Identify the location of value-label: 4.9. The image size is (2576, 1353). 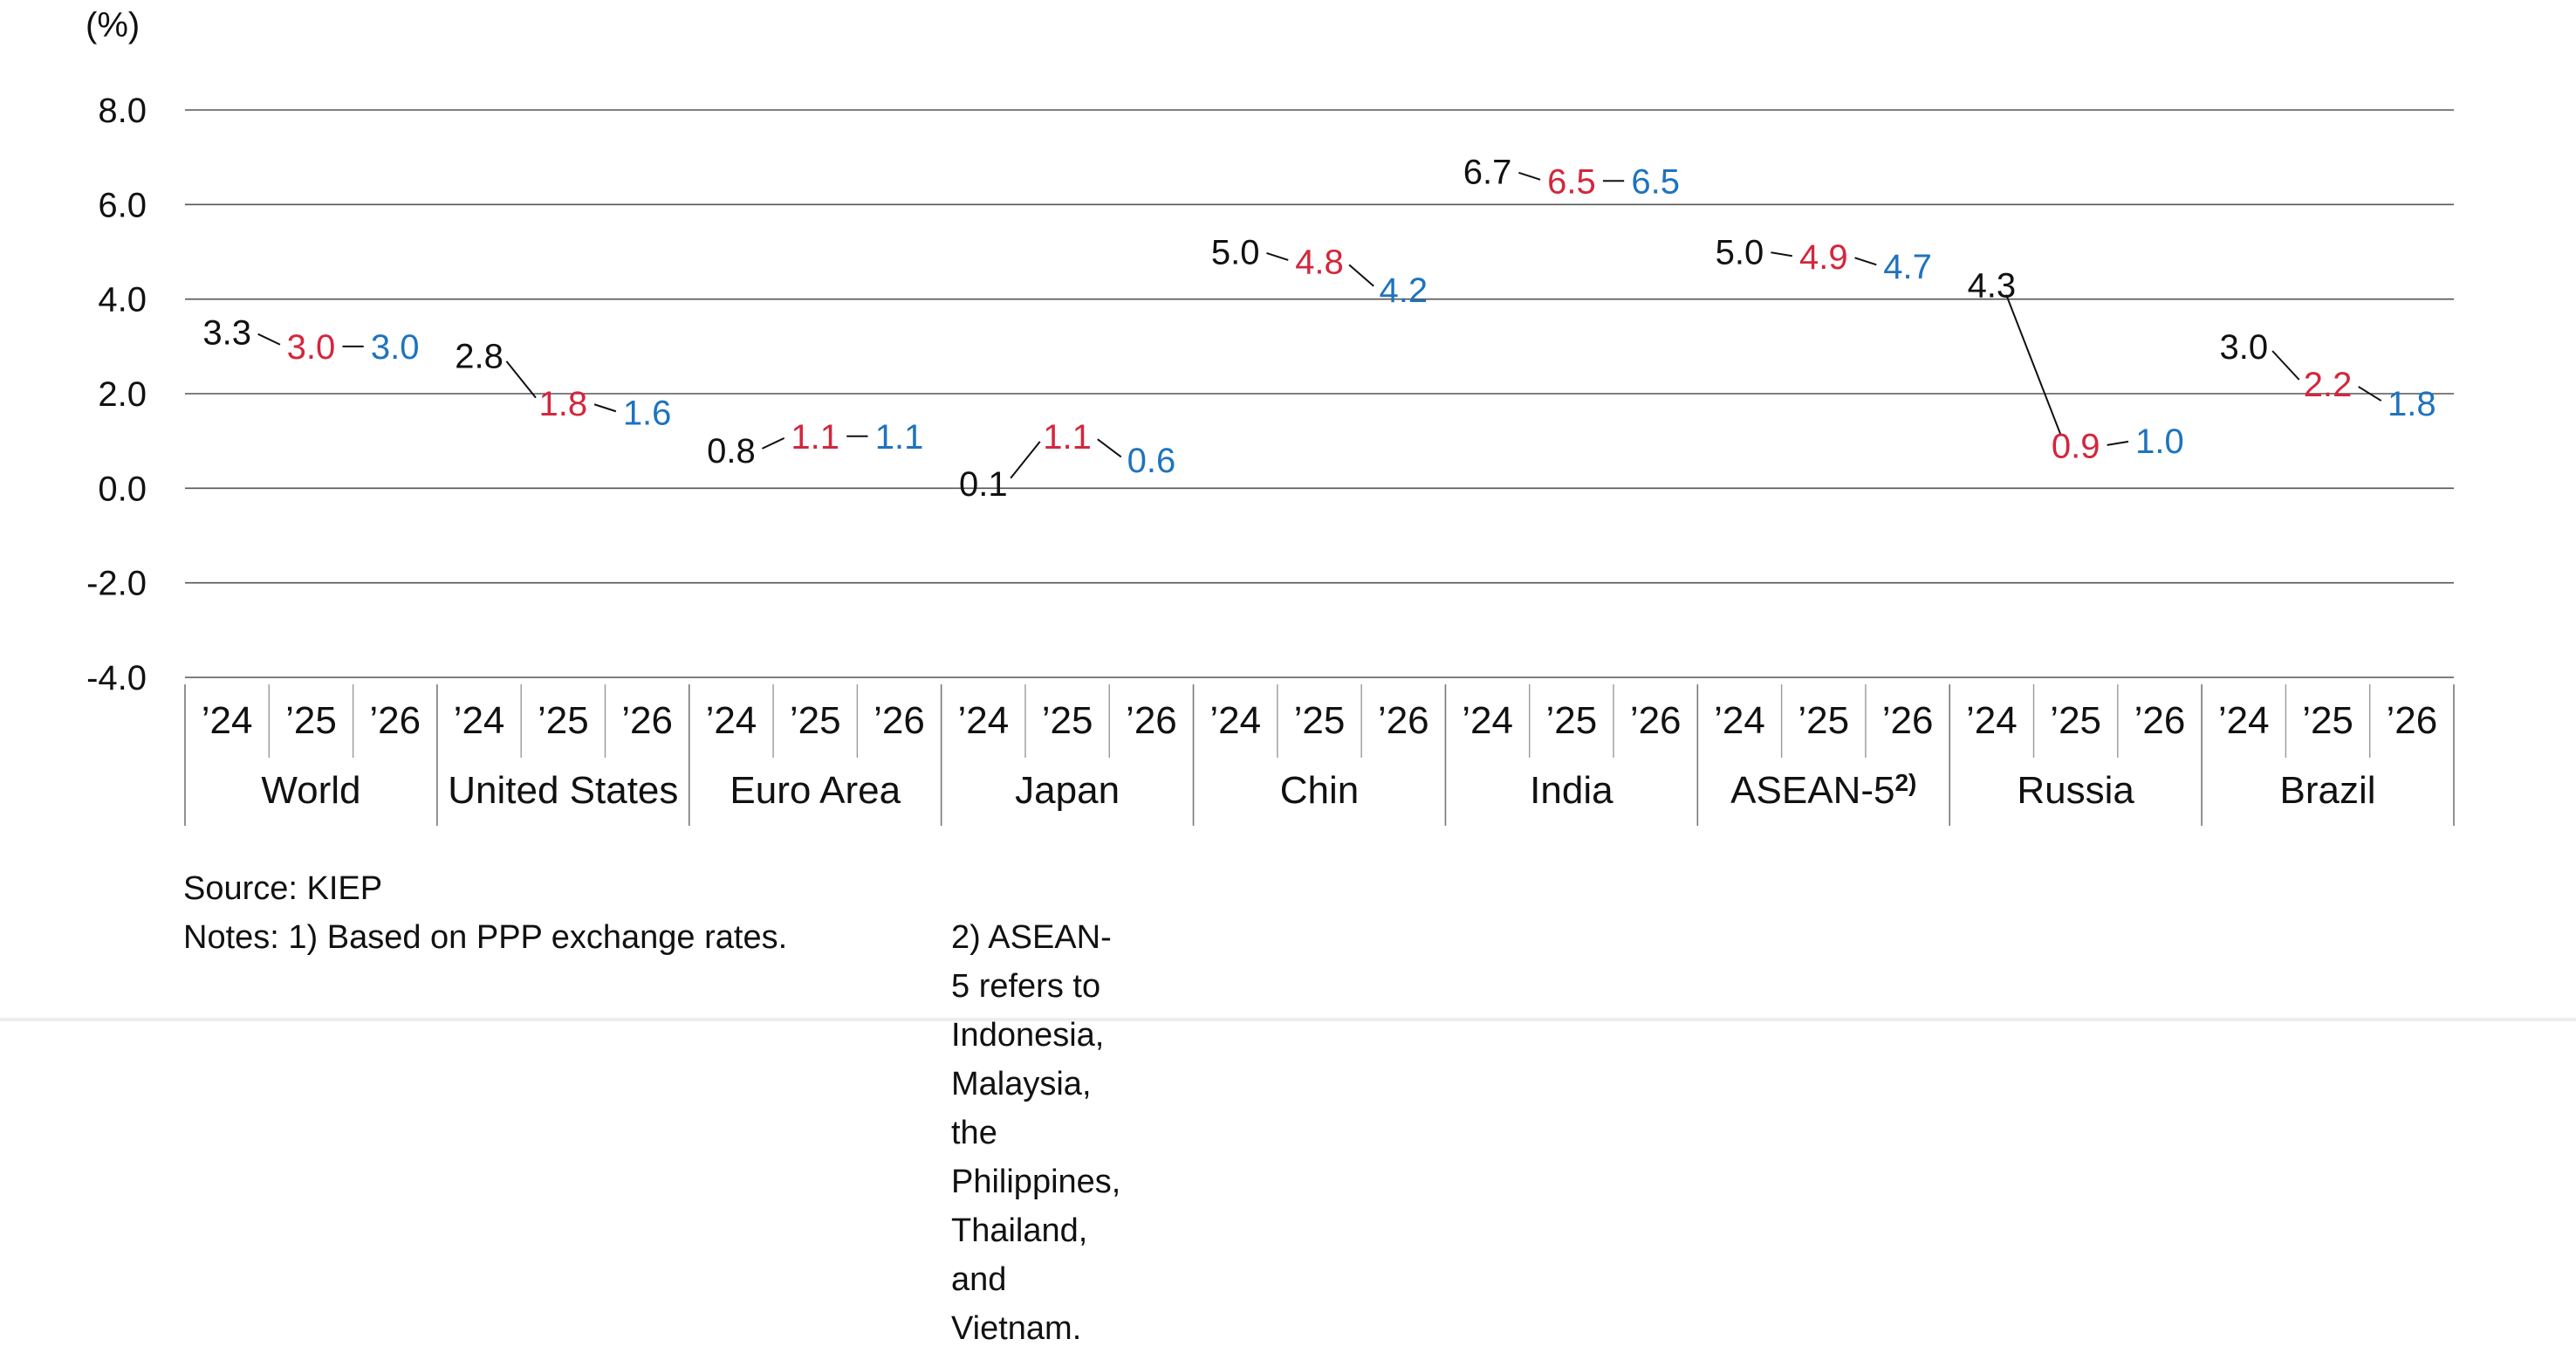
(1823, 257).